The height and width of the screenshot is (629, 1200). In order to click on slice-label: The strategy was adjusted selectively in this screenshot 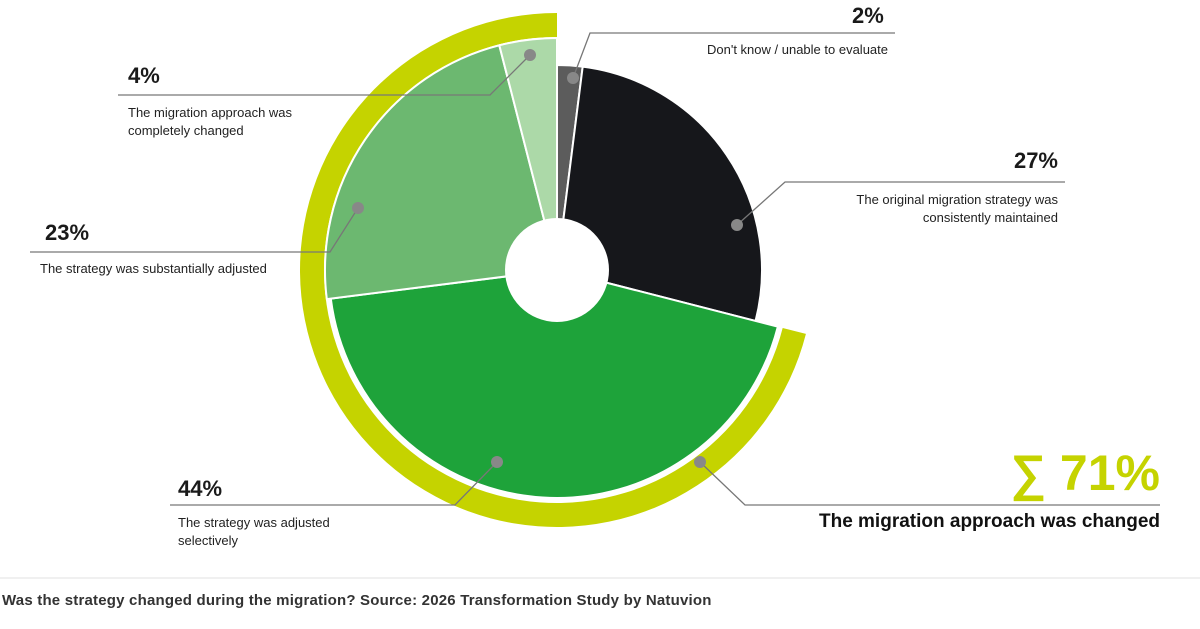, I will do `click(254, 531)`.